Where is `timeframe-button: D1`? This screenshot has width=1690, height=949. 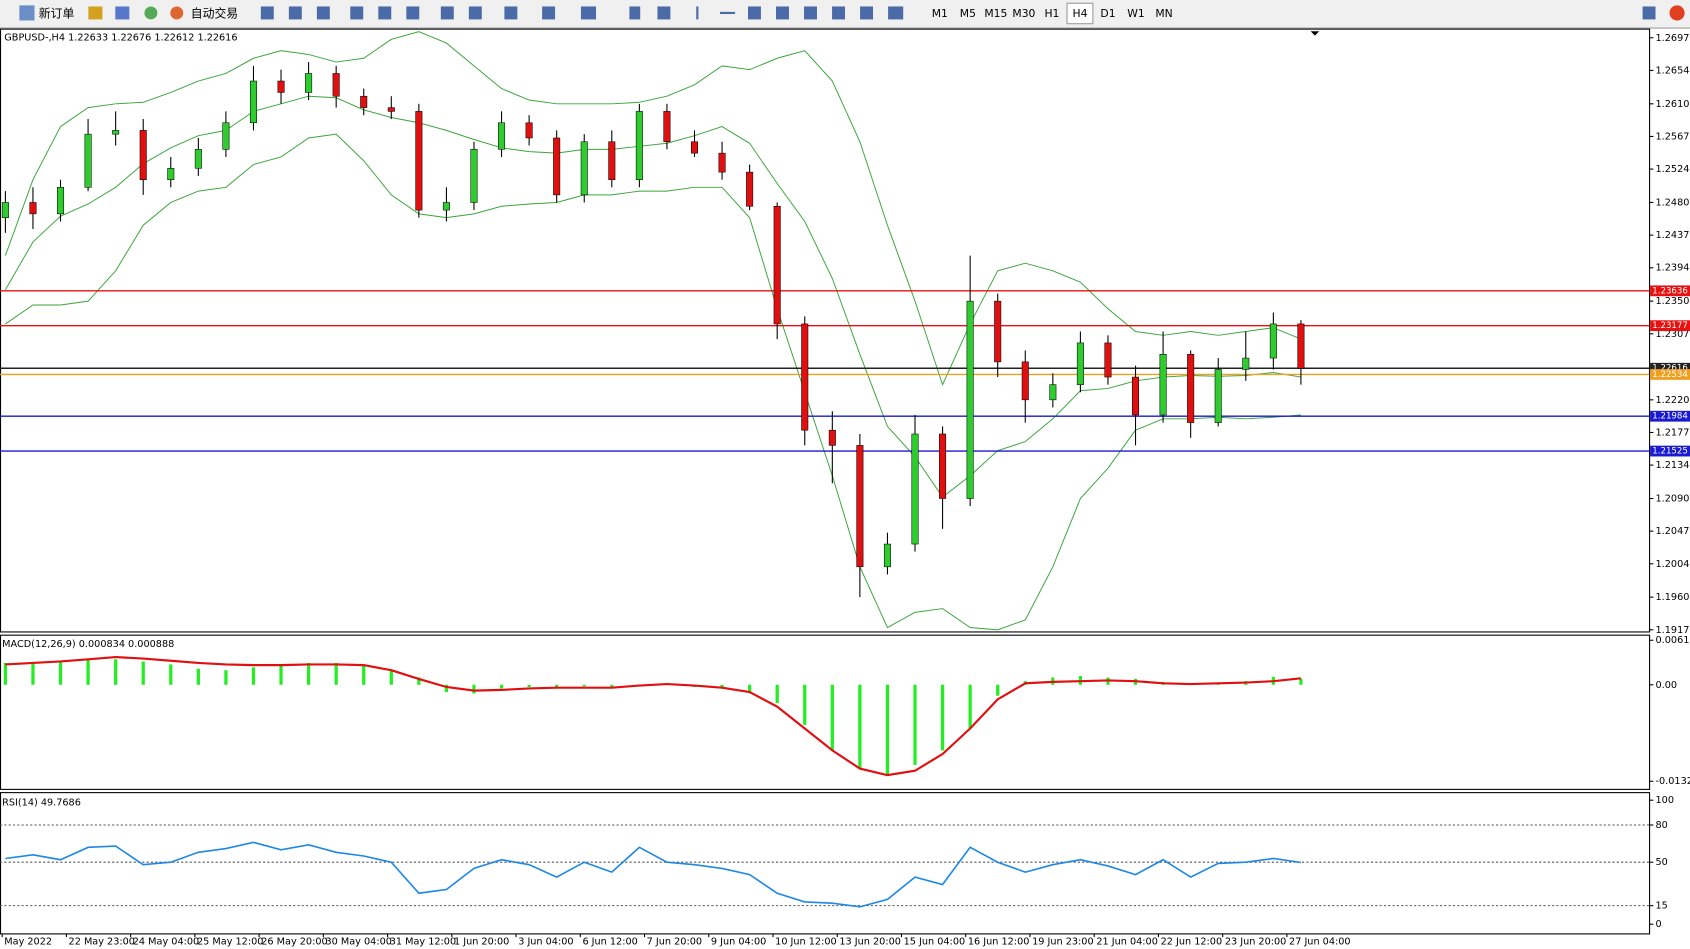
timeframe-button: D1 is located at coordinates (1107, 13).